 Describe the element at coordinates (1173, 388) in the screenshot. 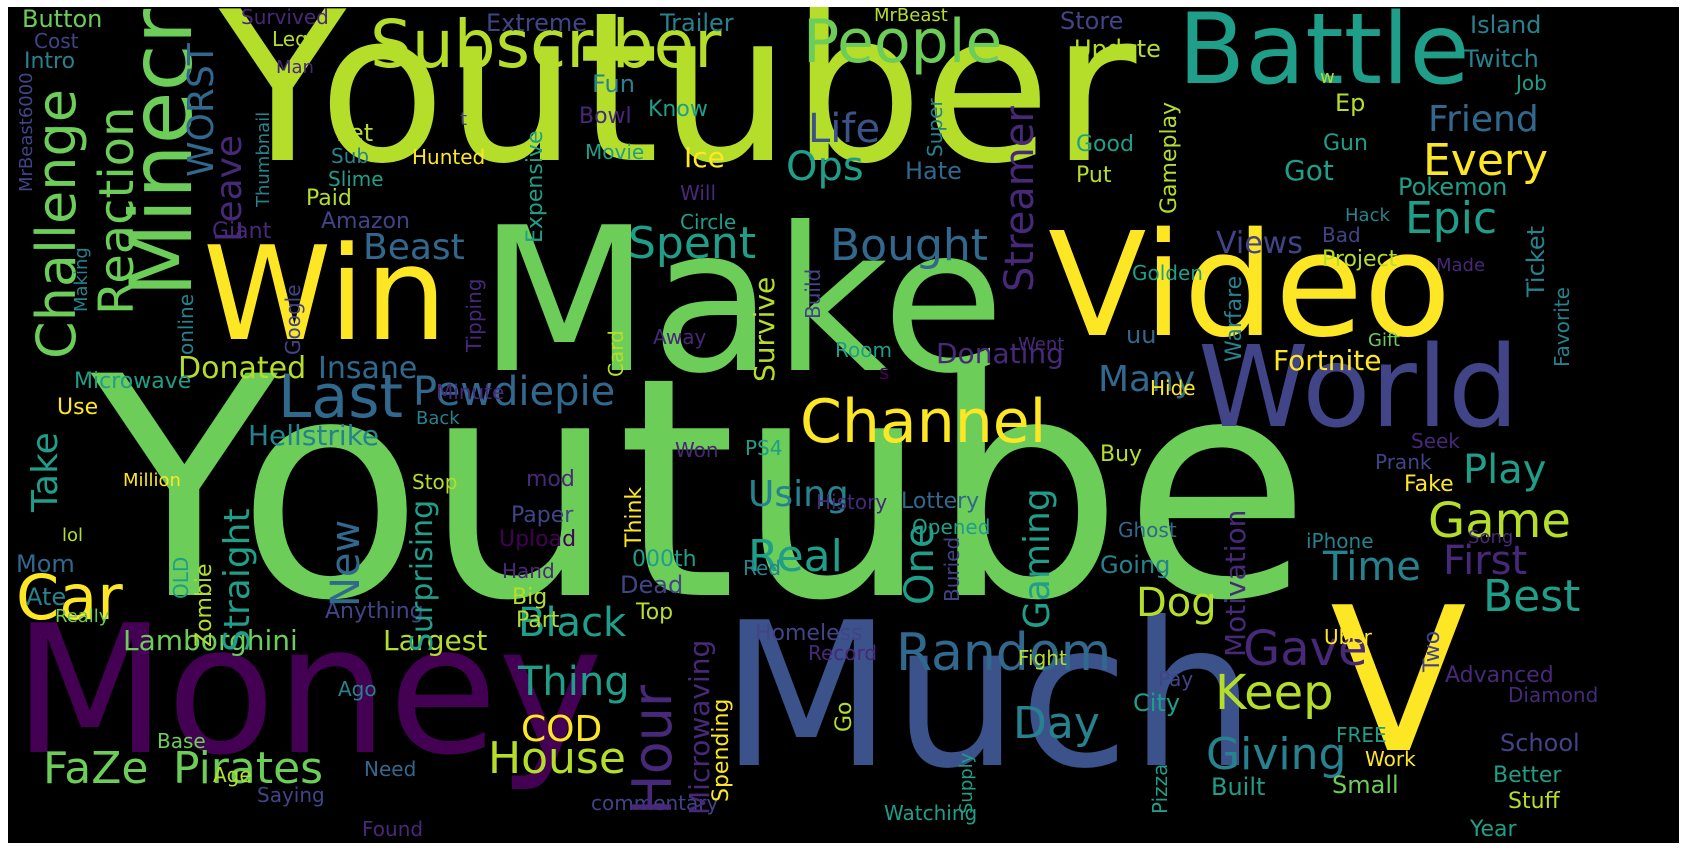

I see `word: Hide` at that location.